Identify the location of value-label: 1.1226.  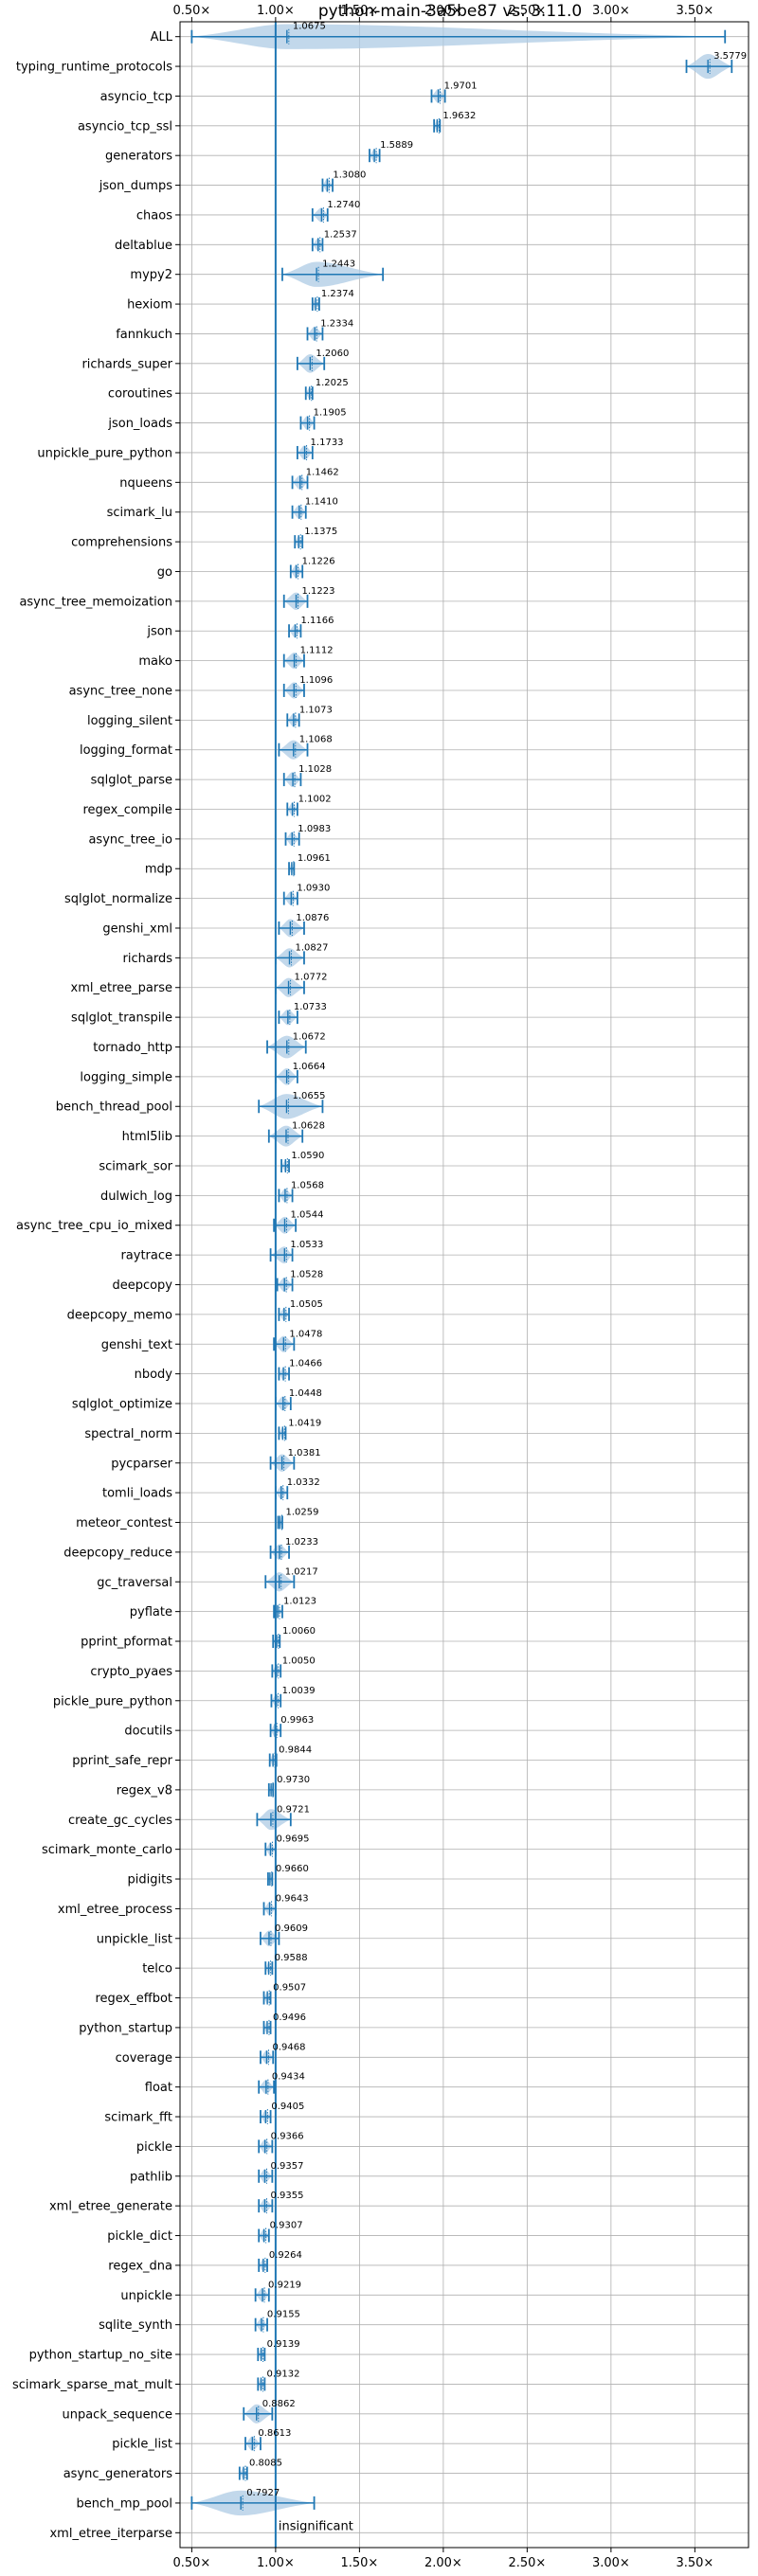
(318, 561).